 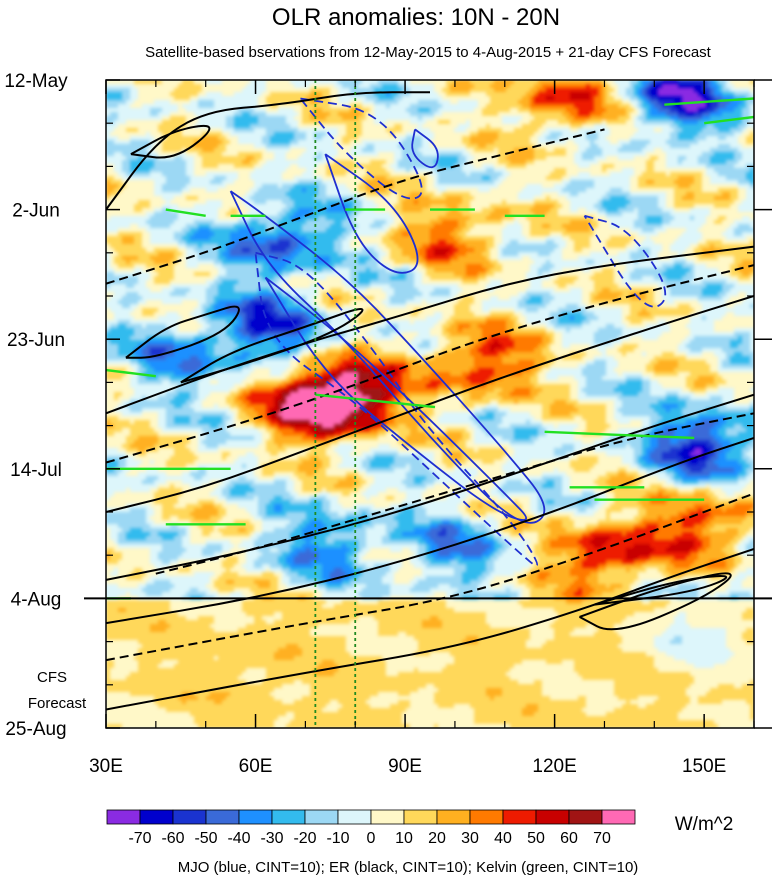 I want to click on x-tick-label-1: 60E, so click(x=256, y=766).